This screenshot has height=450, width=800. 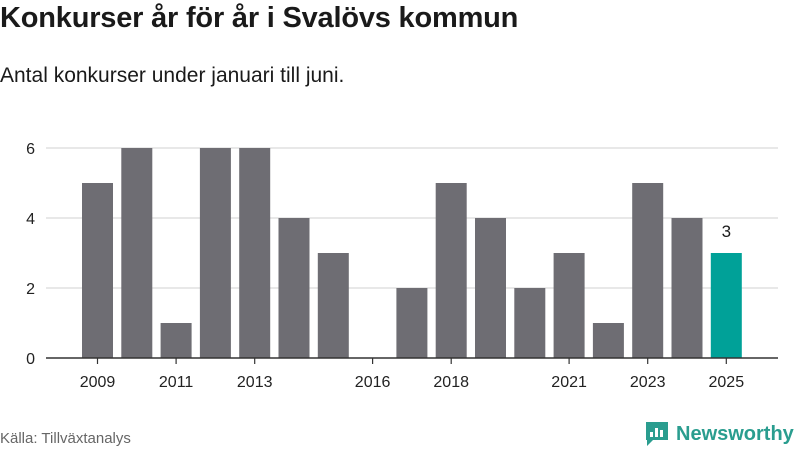 What do you see at coordinates (137, 253) in the screenshot?
I see `bar-2010` at bounding box center [137, 253].